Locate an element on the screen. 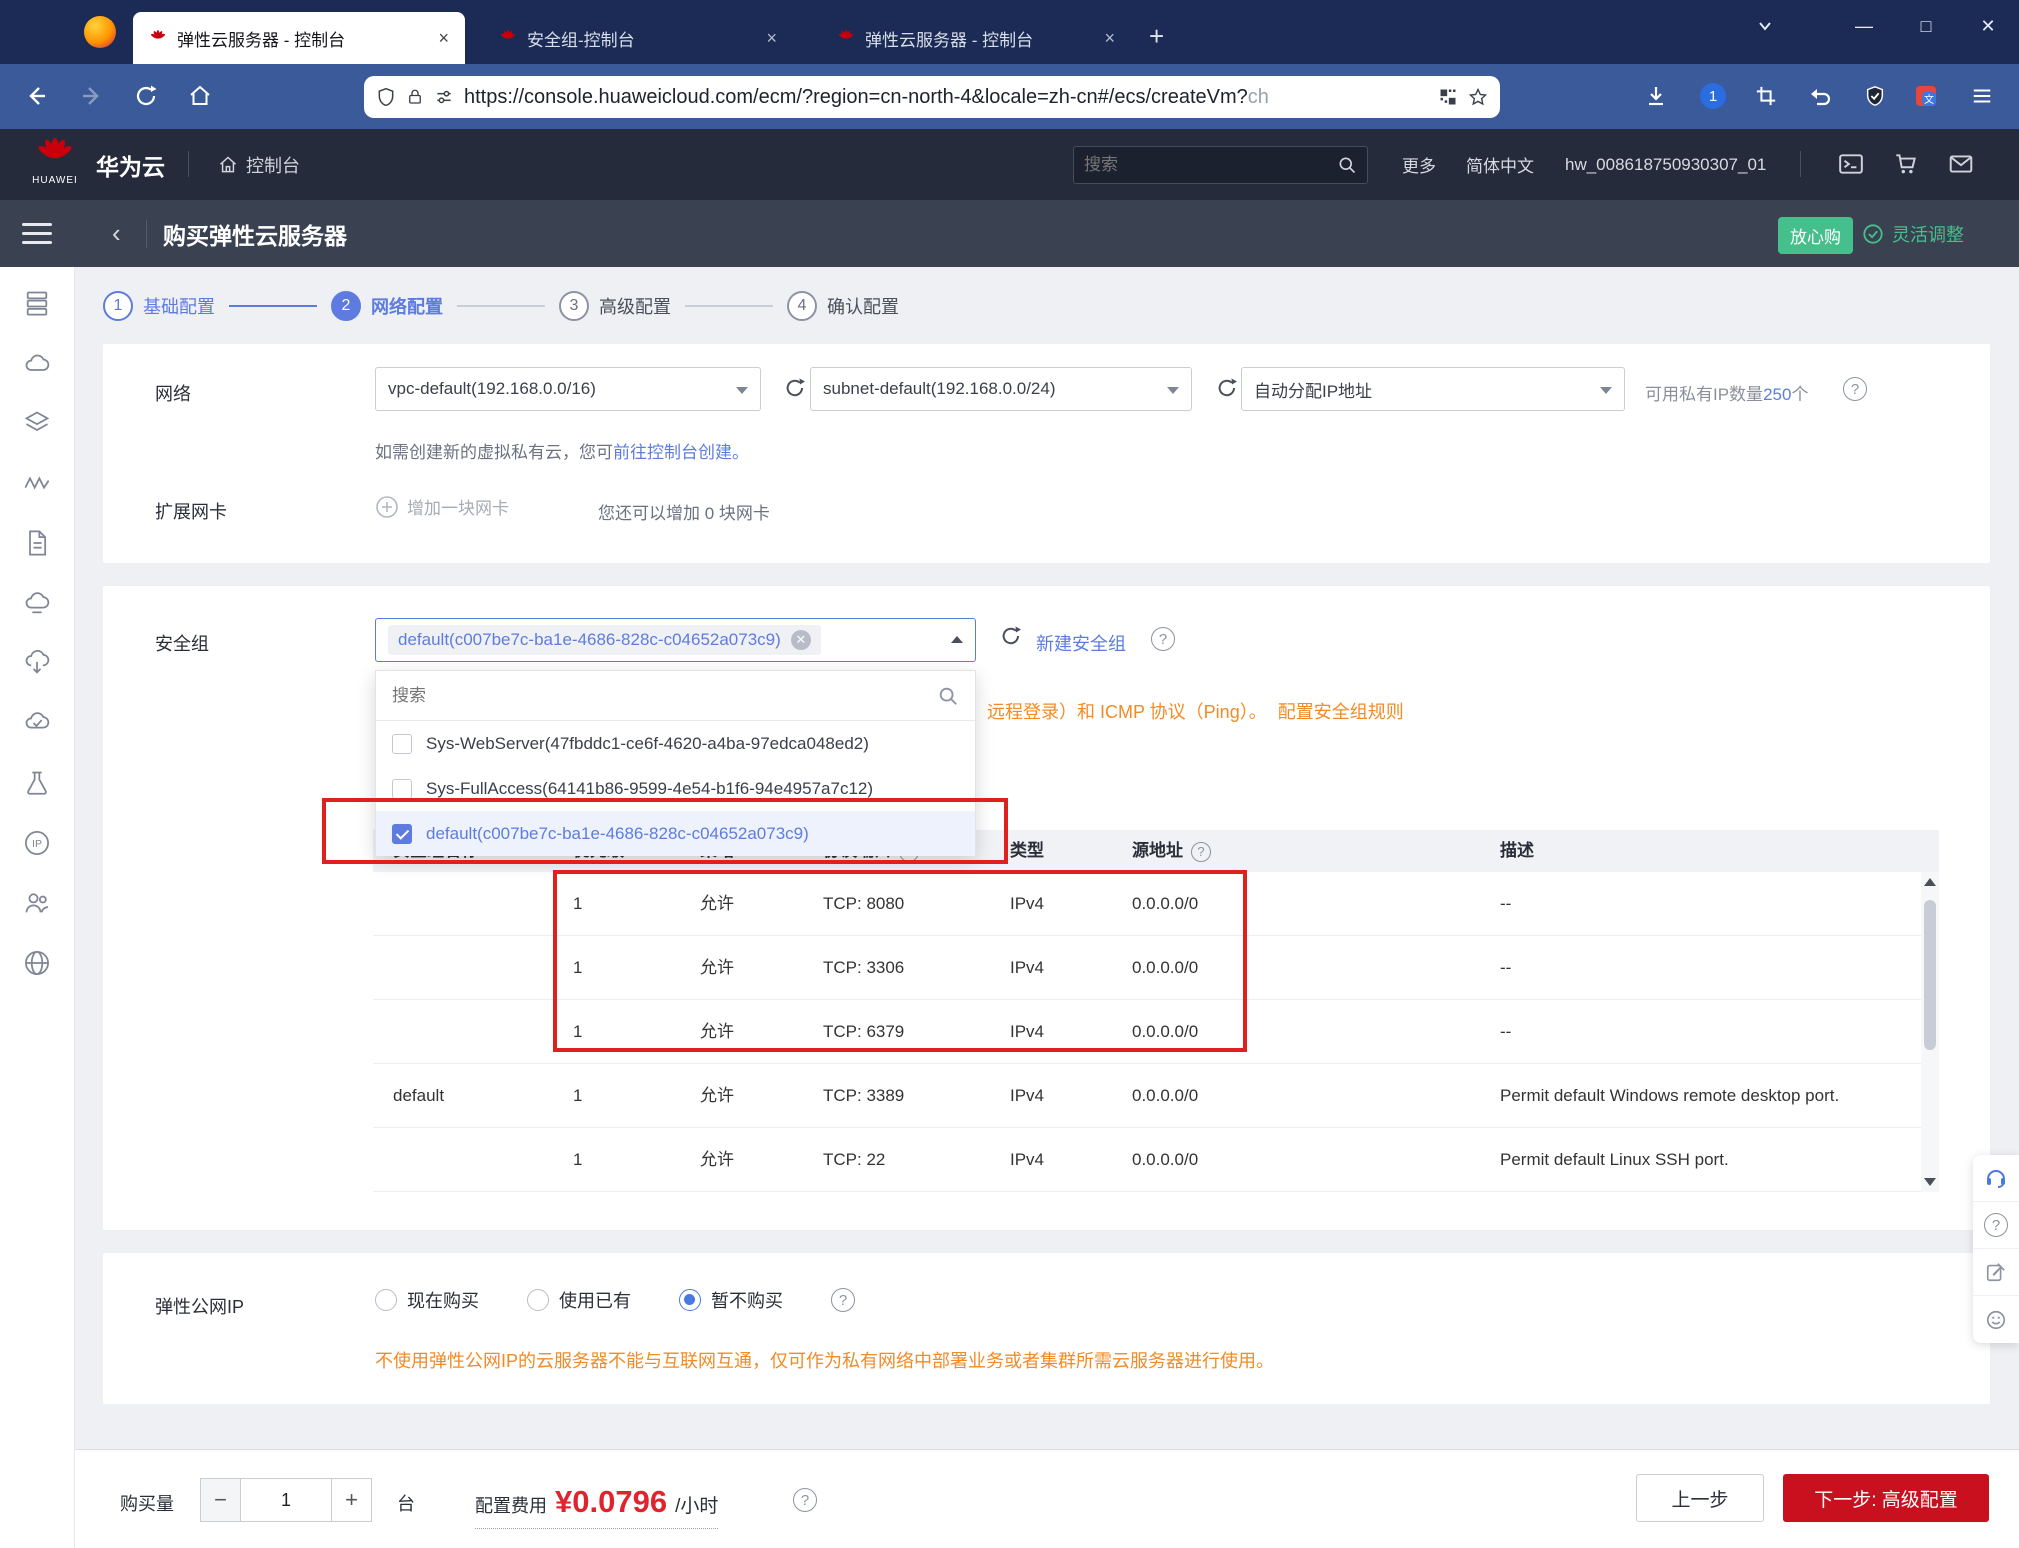  window-minimize-button: — is located at coordinates (1864, 25).